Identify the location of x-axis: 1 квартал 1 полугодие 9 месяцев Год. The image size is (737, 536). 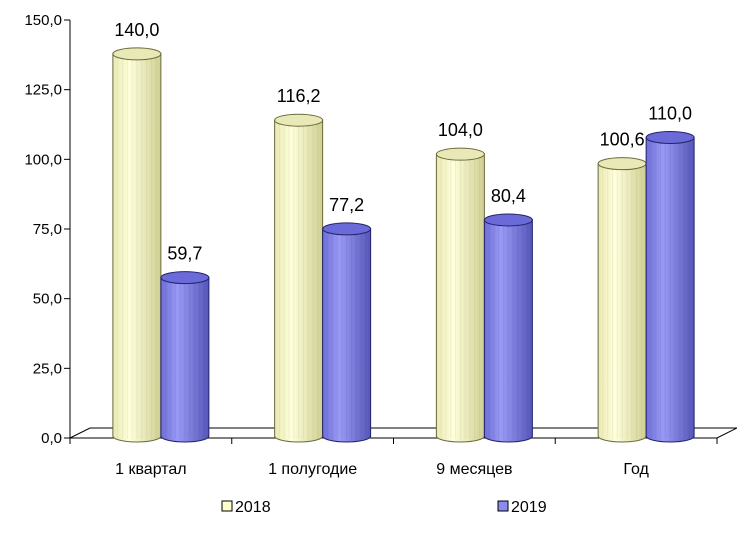
(393, 458).